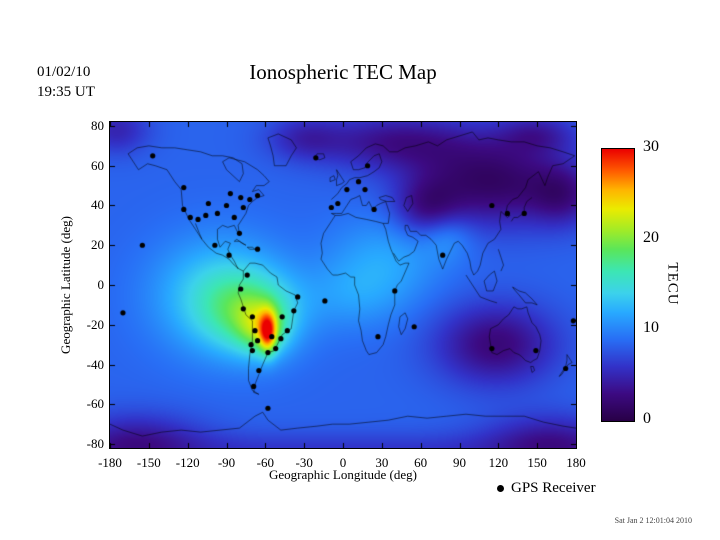 The width and height of the screenshot is (720, 540). Describe the element at coordinates (672, 284) in the screenshot. I see `colorbar-unit-label: TECU` at that location.